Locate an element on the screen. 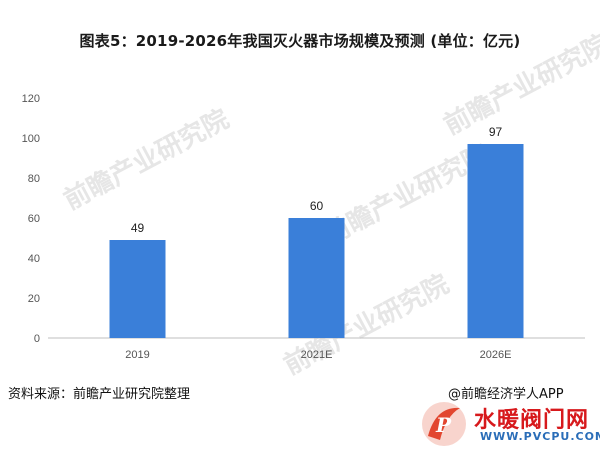  pv-logo-icon: P is located at coordinates (444, 424).